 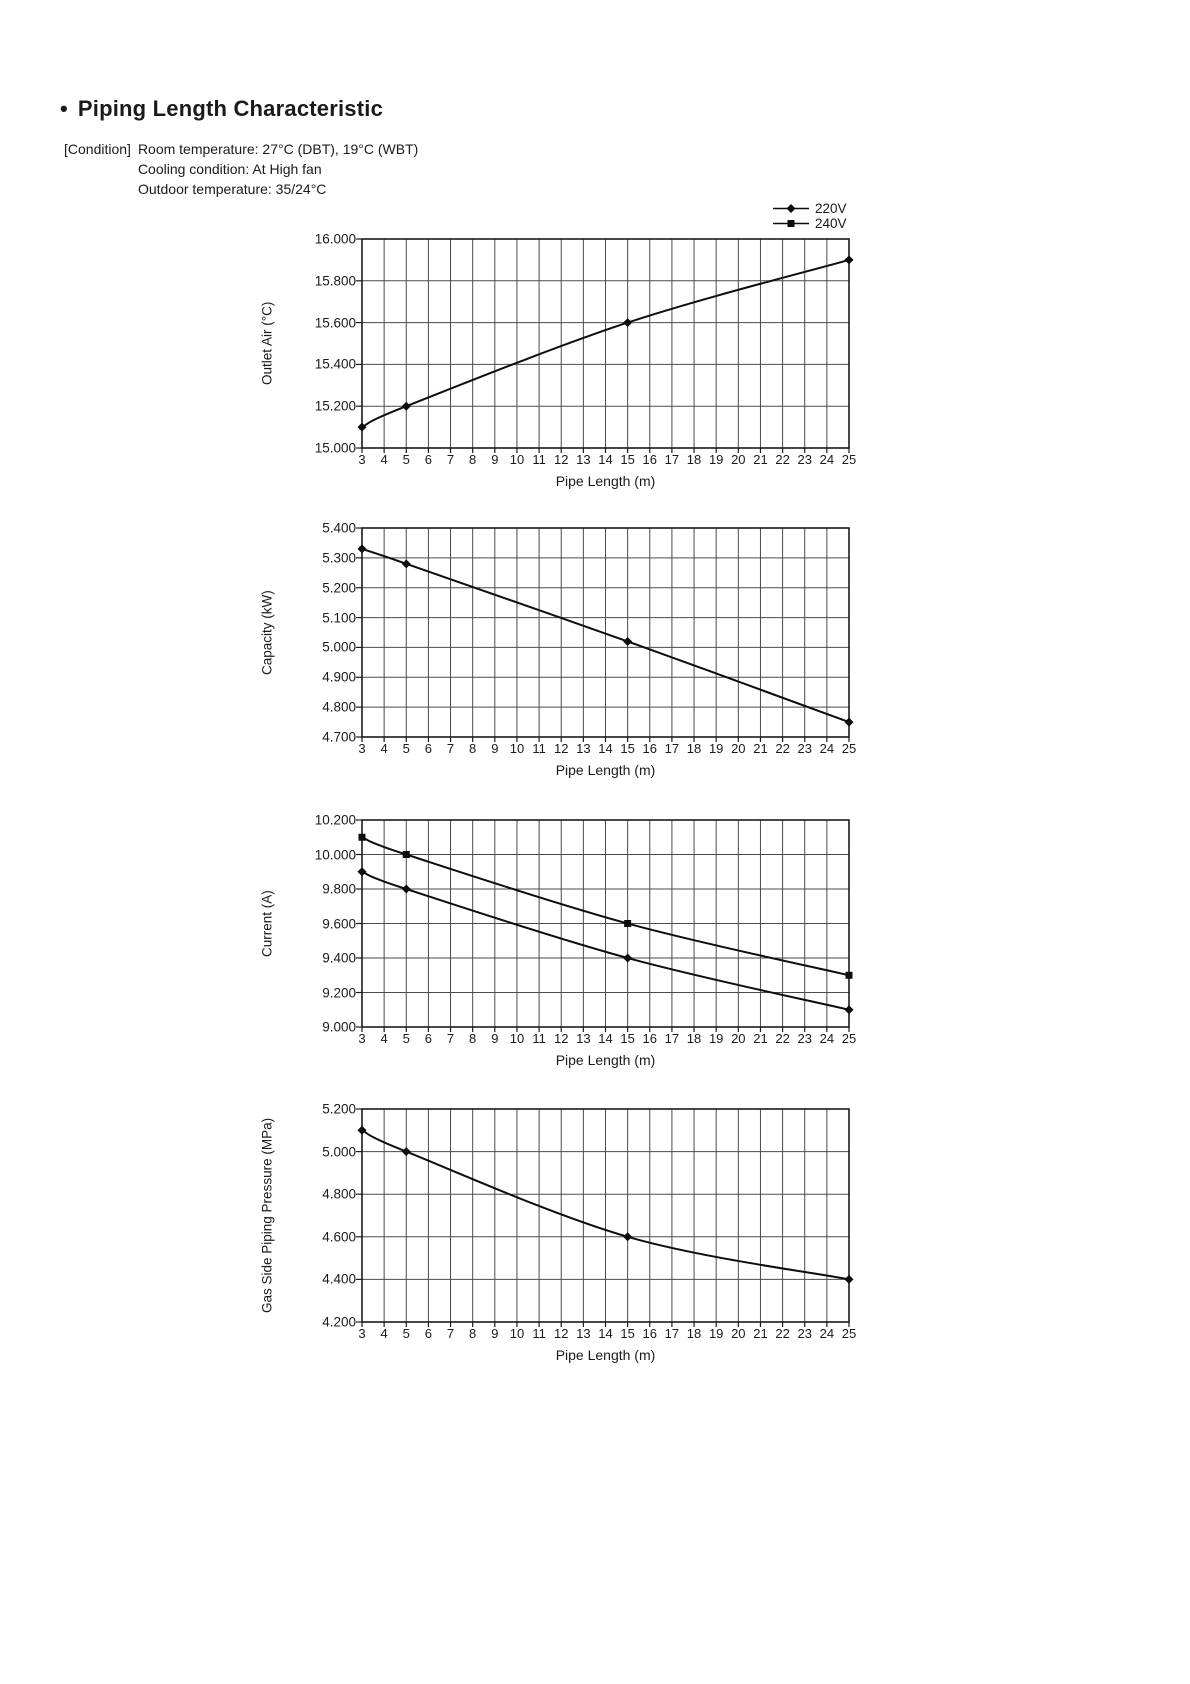 I want to click on y-tick-label: 9.200, so click(x=339, y=992).